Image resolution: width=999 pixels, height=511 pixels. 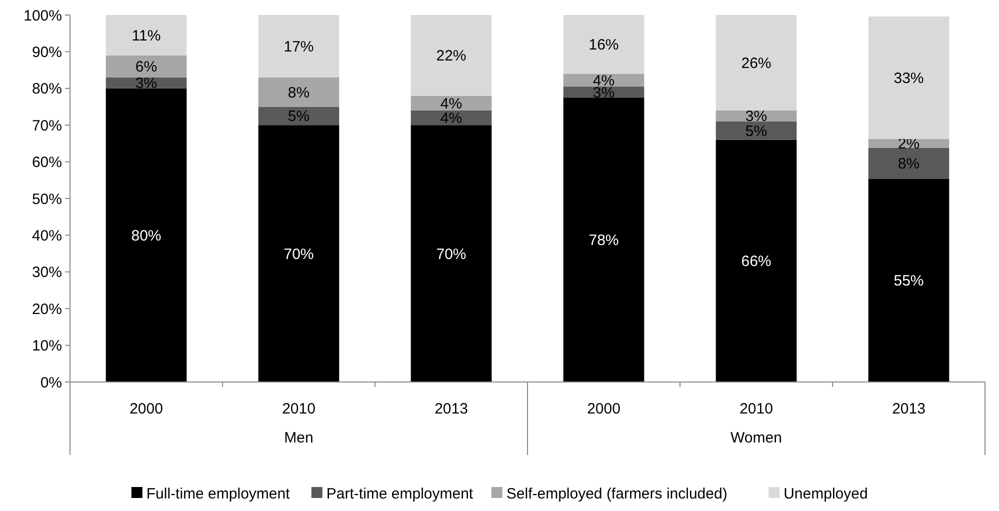 I want to click on data-label: 26%, so click(x=756, y=63).